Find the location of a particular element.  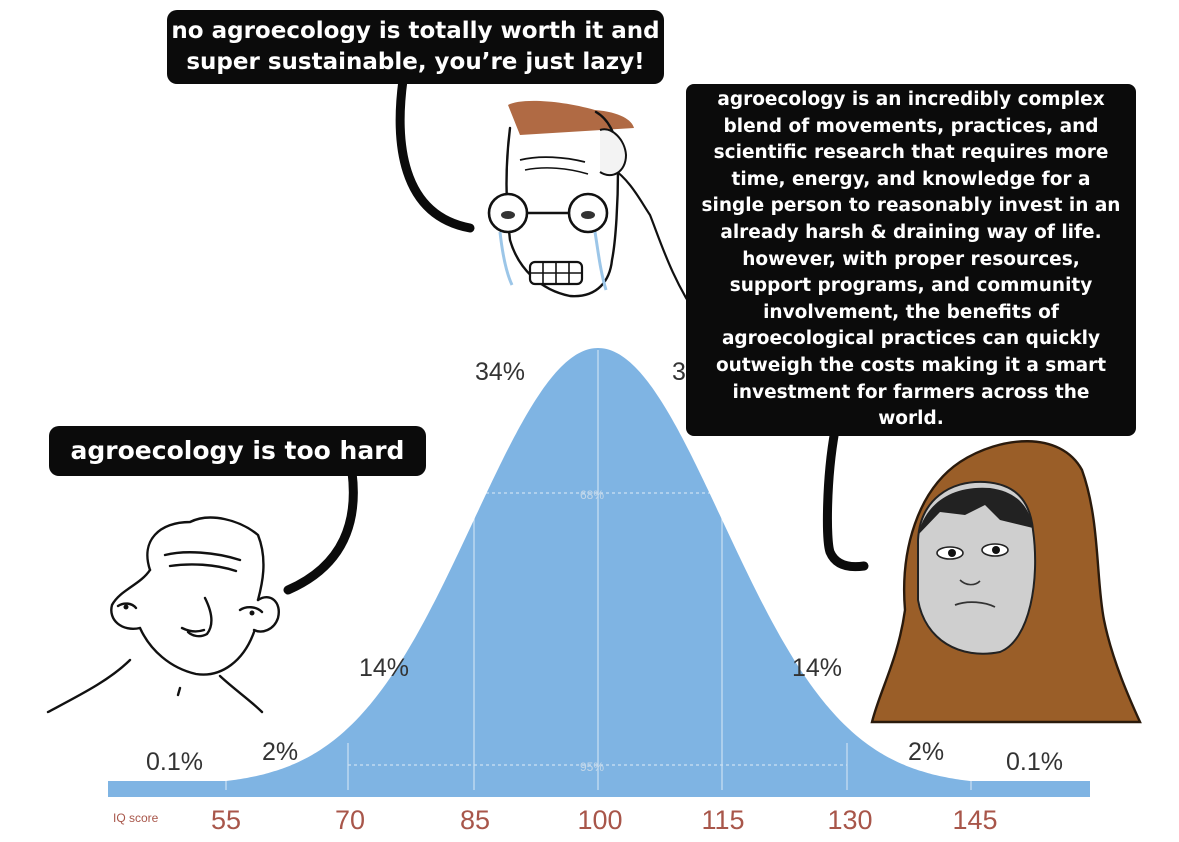

bubble-text-line: agroecological practices can quickly is located at coordinates (911, 339).